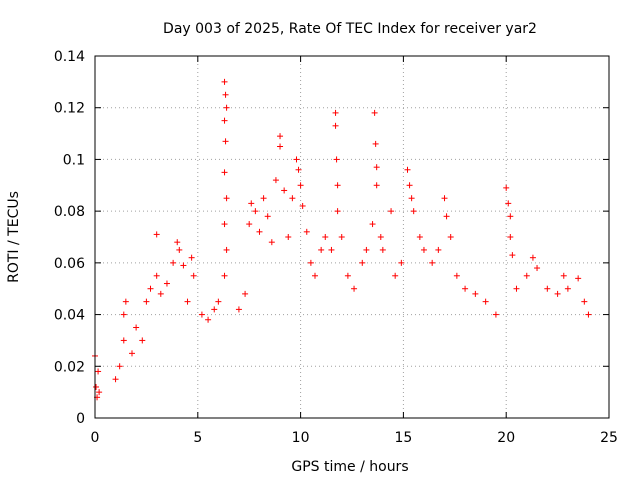 The image size is (640, 480). What do you see at coordinates (403, 438) in the screenshot?
I see `x-tick-label: 15` at bounding box center [403, 438].